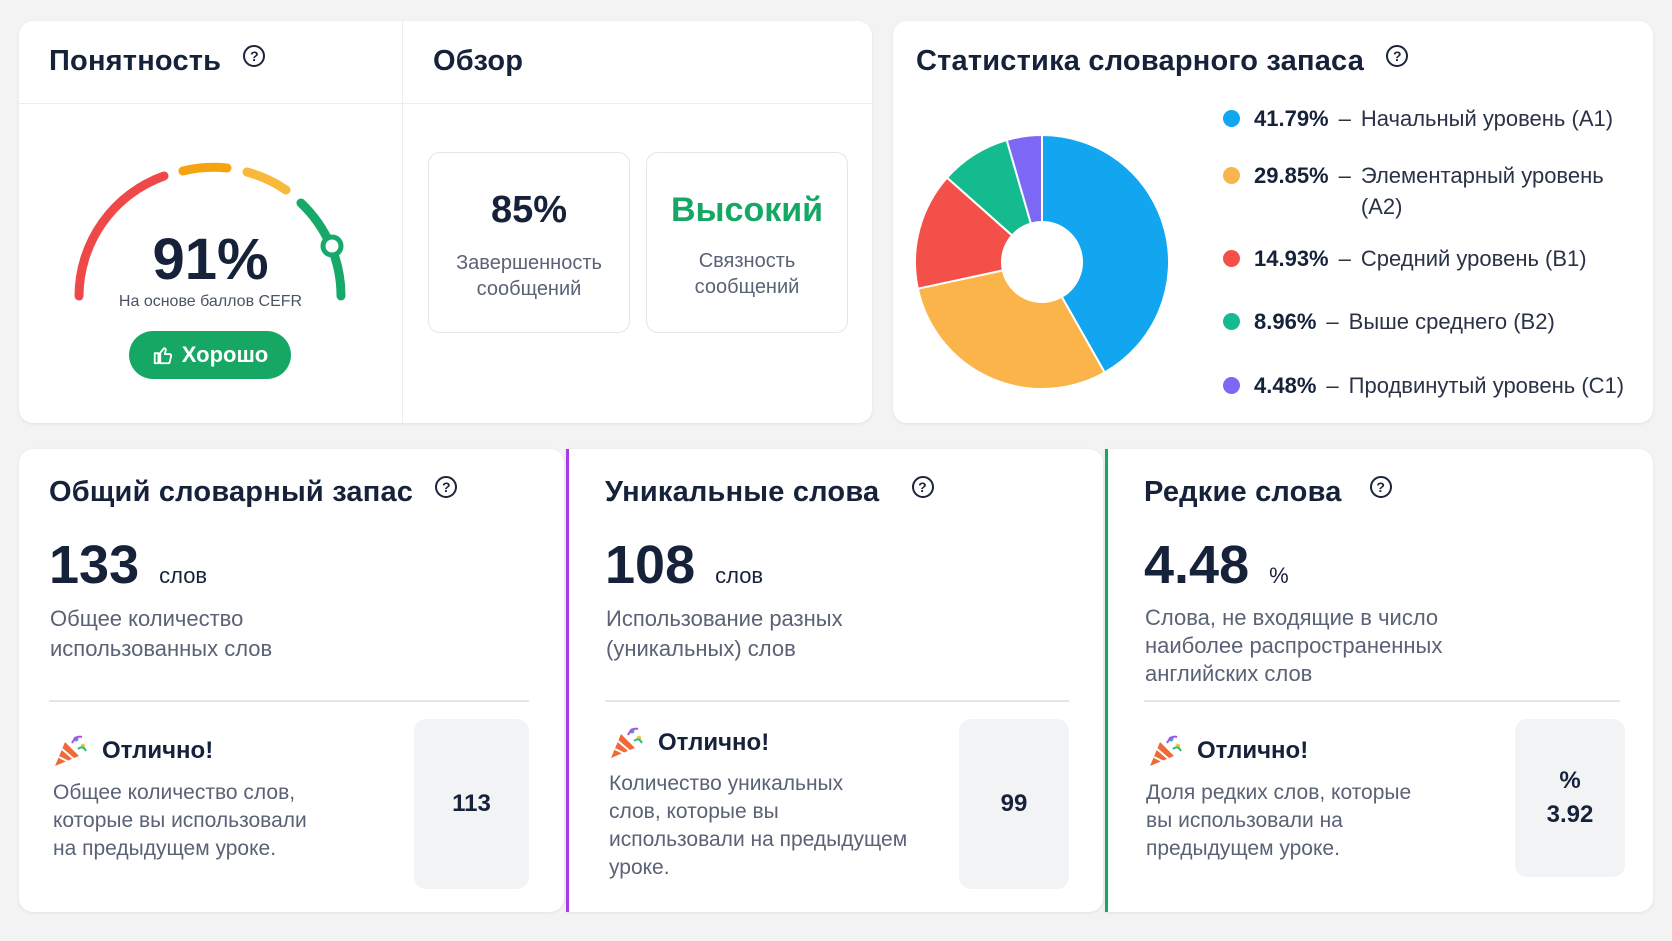  What do you see at coordinates (253, 492) in the screenshot?
I see `total-vocab-title-row: Общий словарный запас ?` at bounding box center [253, 492].